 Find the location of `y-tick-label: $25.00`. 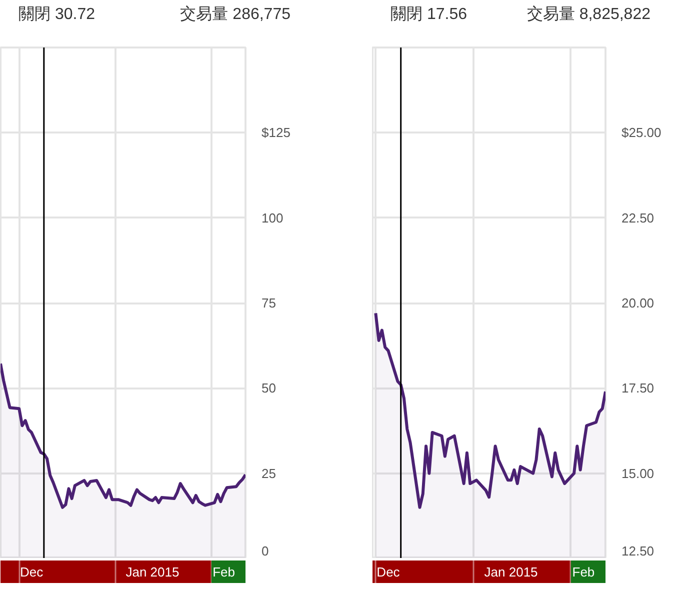

y-tick-label: $25.00 is located at coordinates (642, 132).